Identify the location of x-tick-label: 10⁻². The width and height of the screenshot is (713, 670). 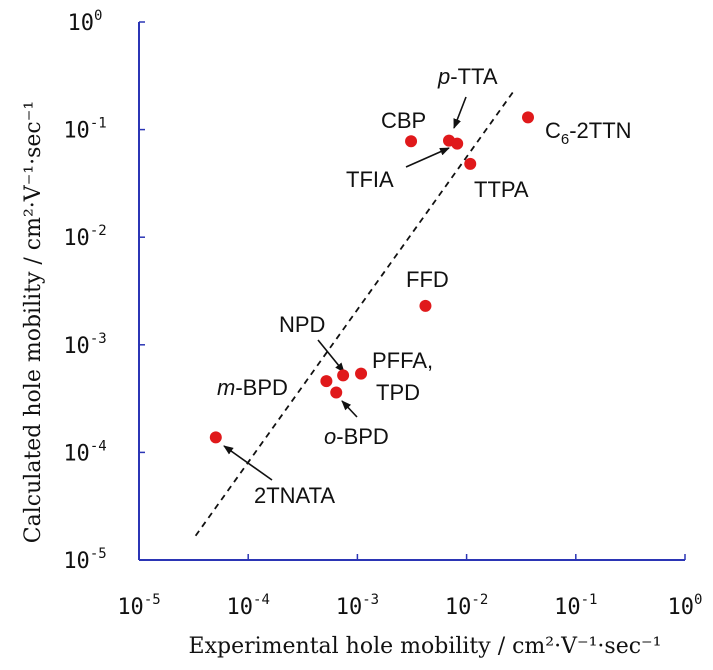
(466, 606).